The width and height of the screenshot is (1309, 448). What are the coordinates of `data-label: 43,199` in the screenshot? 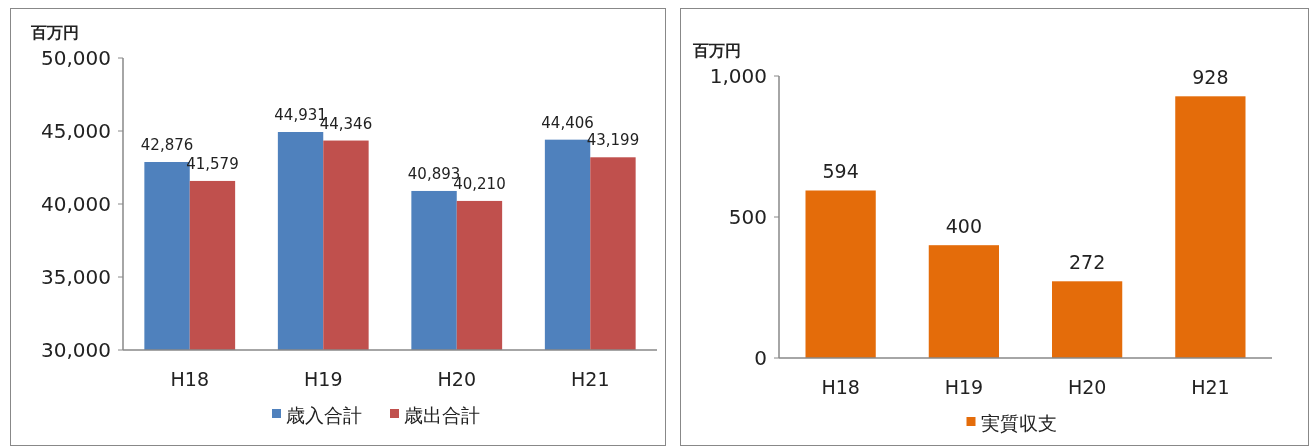 It's located at (613, 140).